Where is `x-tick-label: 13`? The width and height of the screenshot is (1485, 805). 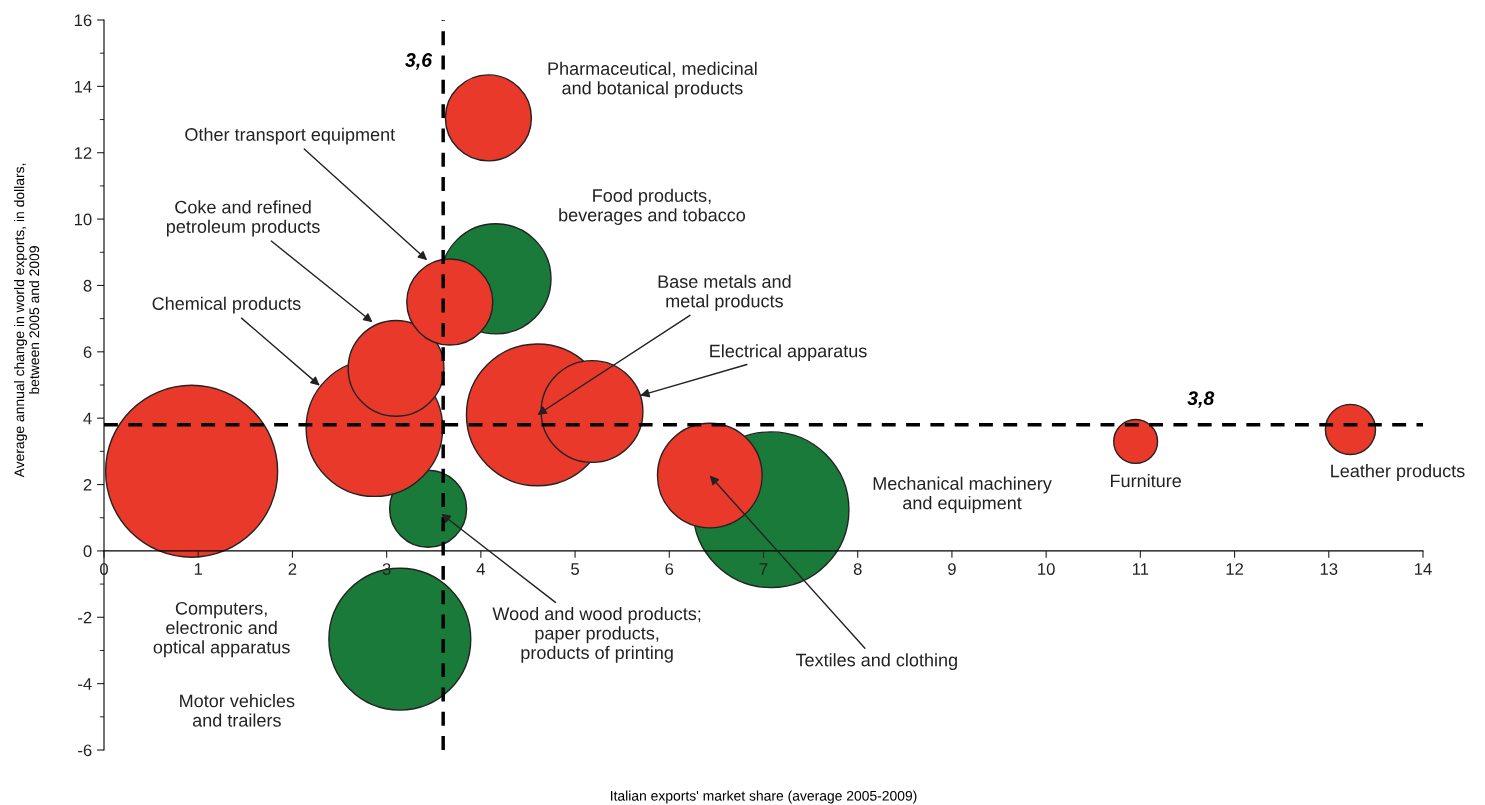
x-tick-label: 13 is located at coordinates (1329, 569).